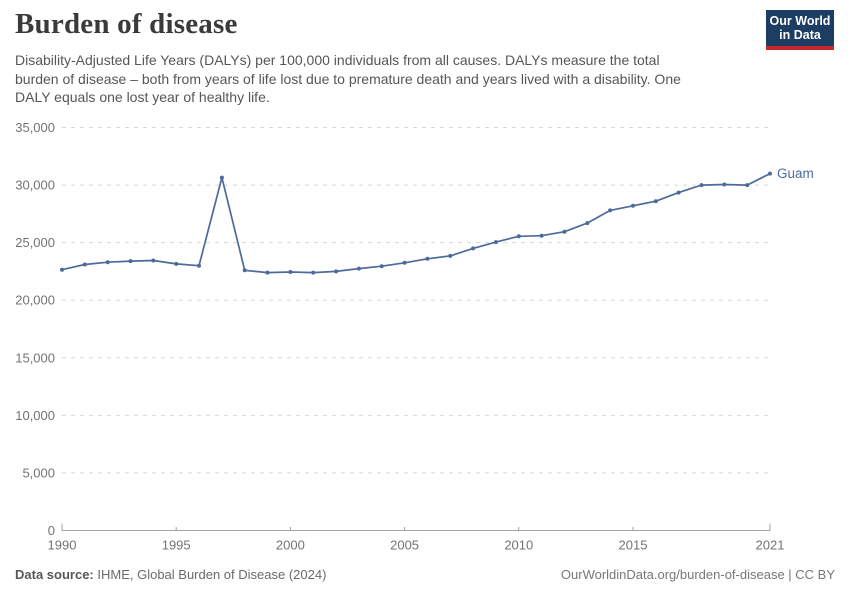  I want to click on data-source-text: IHME, Global Burden of Disease (2024), so click(210, 574).